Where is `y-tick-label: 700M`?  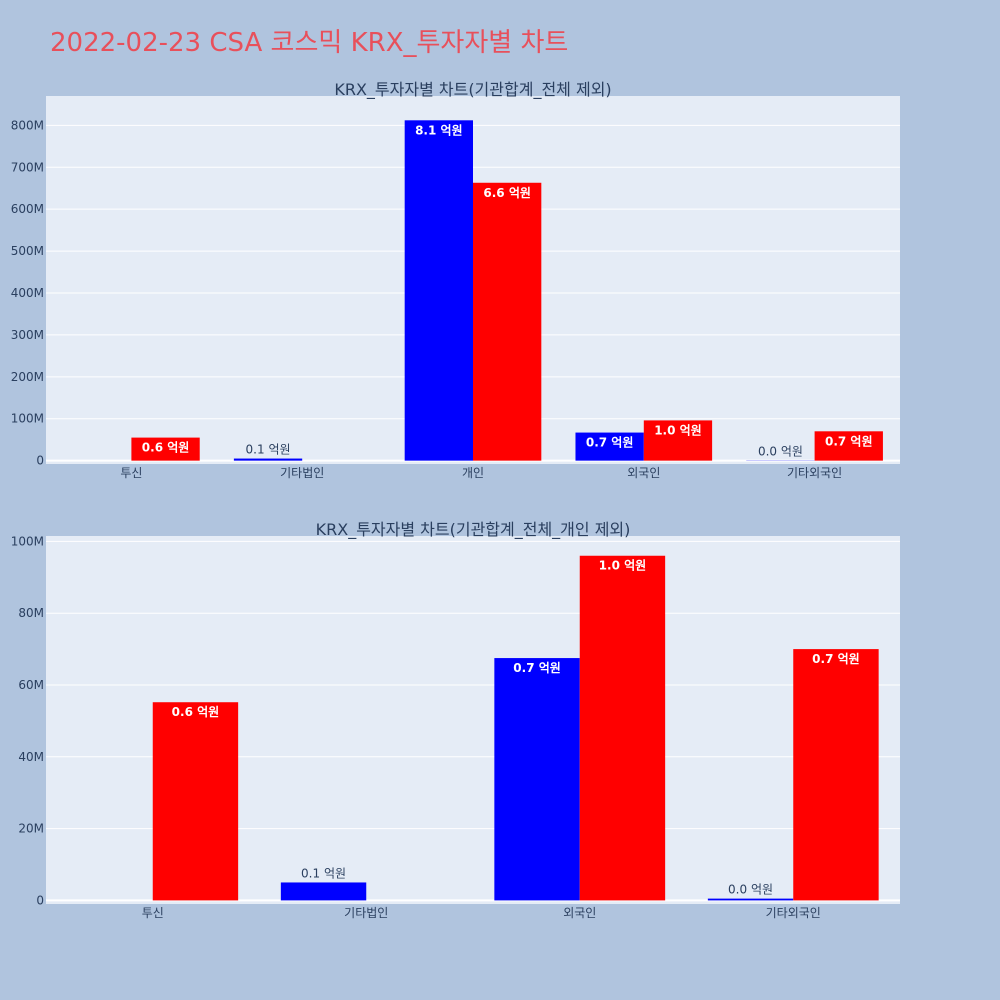 y-tick-label: 700M is located at coordinates (27, 167).